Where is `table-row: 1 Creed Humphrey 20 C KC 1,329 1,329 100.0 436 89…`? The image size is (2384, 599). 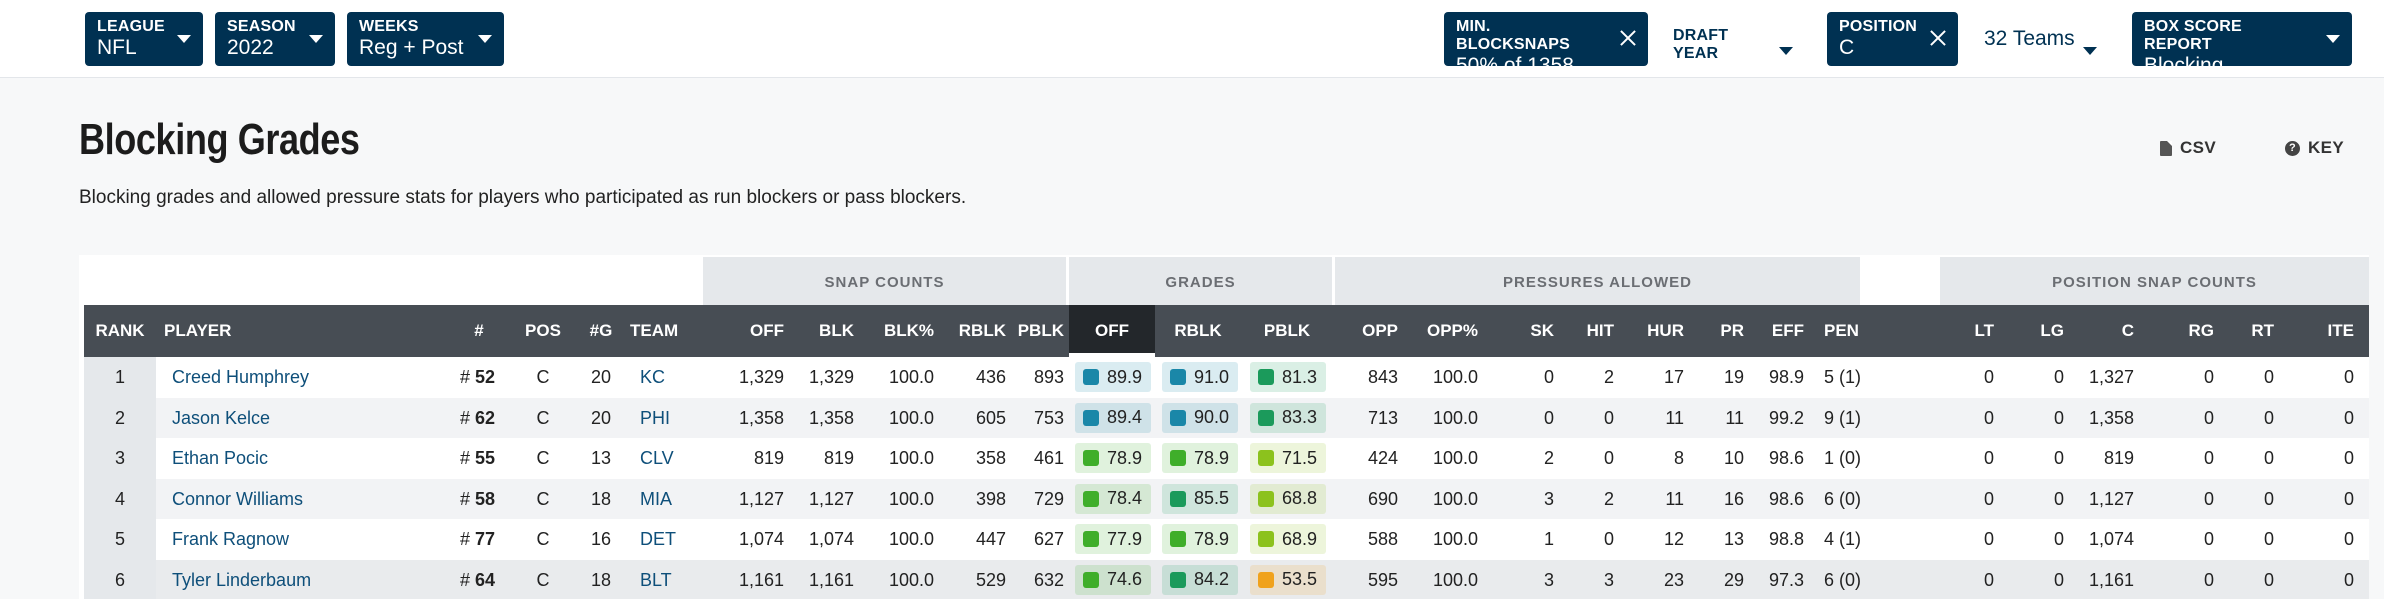
table-row: 1 Creed Humphrey 20 C KC 1,329 1,329 100.0 436 89… is located at coordinates (1226, 377).